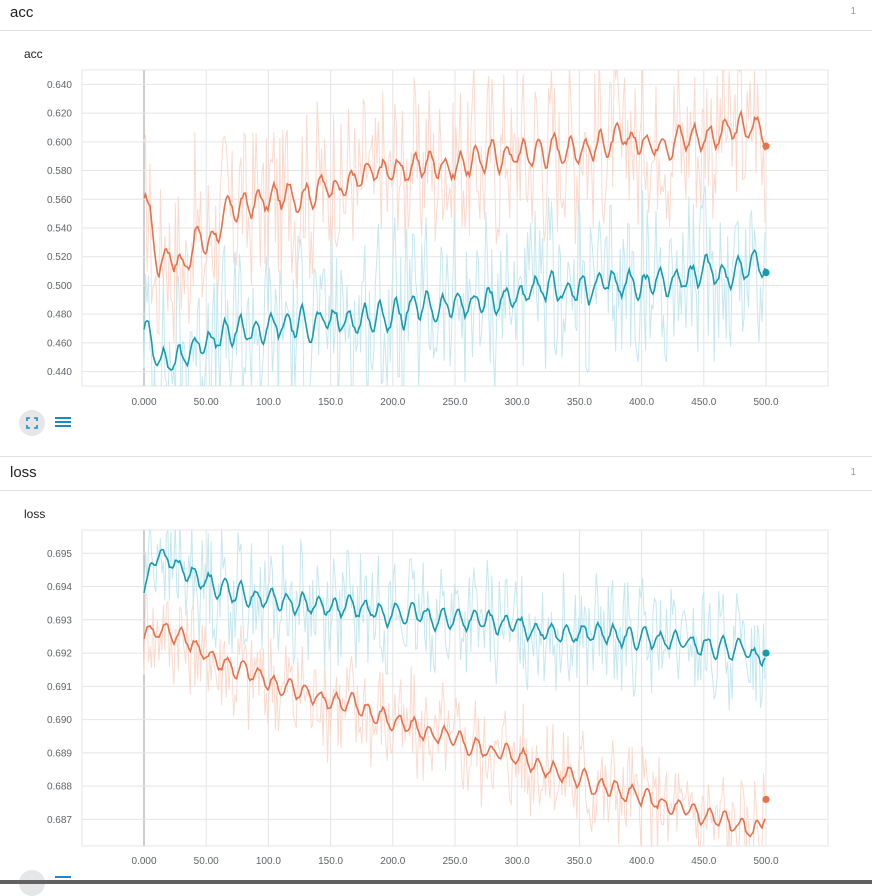 This screenshot has height=896, width=872. I want to click on y-tick-label: 0.690, so click(59, 720).